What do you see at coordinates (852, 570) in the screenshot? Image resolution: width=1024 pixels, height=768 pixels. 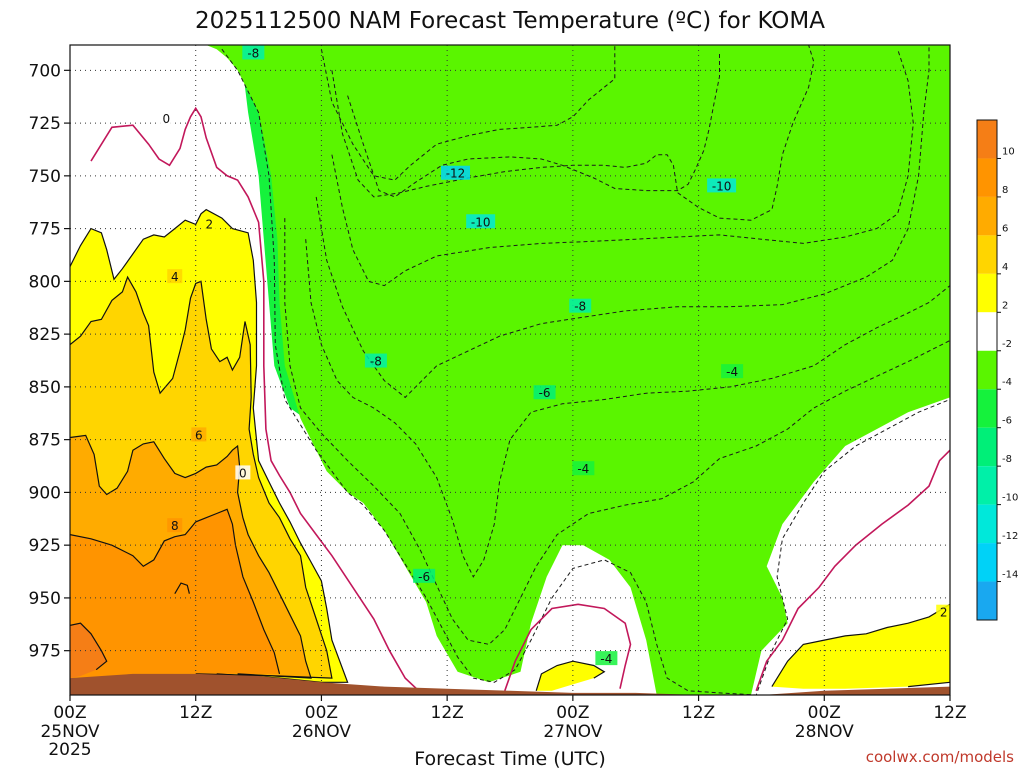 I see `contour-freezing-line-0-east` at bounding box center [852, 570].